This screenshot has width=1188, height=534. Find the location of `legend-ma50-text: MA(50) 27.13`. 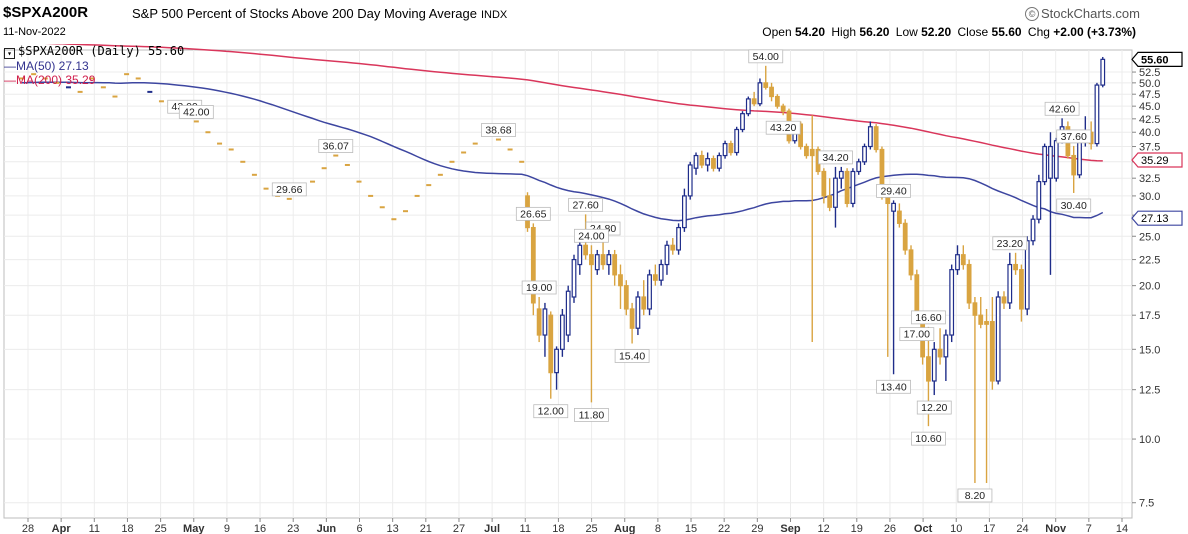

legend-ma50-text: MA(50) 27.13 is located at coordinates (52, 66).